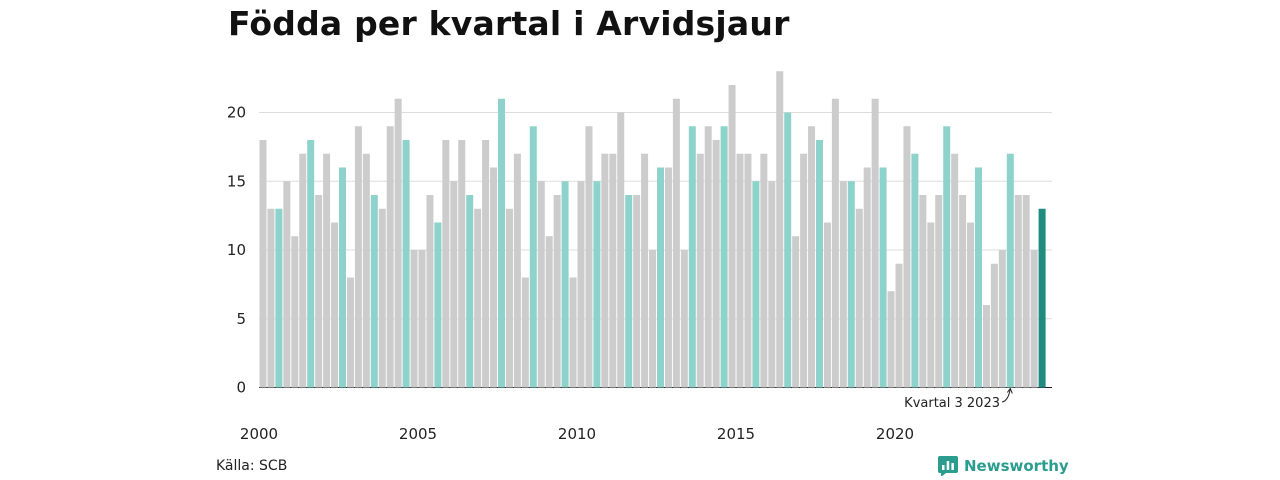 The height and width of the screenshot is (480, 1280). What do you see at coordinates (736, 434) in the screenshot?
I see `x-tick-label: 2015` at bounding box center [736, 434].